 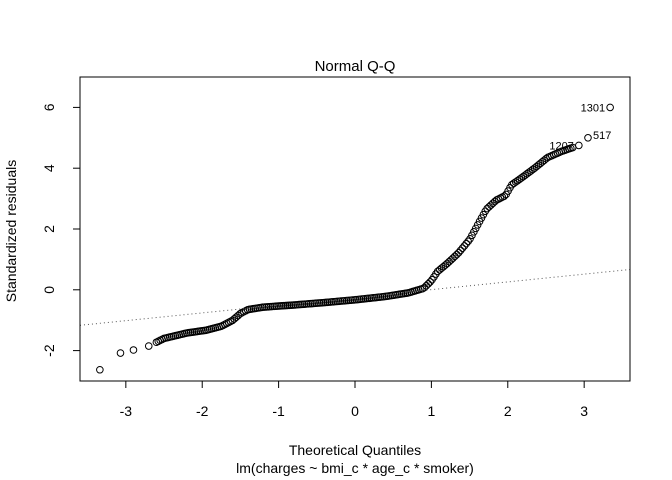 What do you see at coordinates (584, 411) in the screenshot?
I see `x-tick-label: 3` at bounding box center [584, 411].